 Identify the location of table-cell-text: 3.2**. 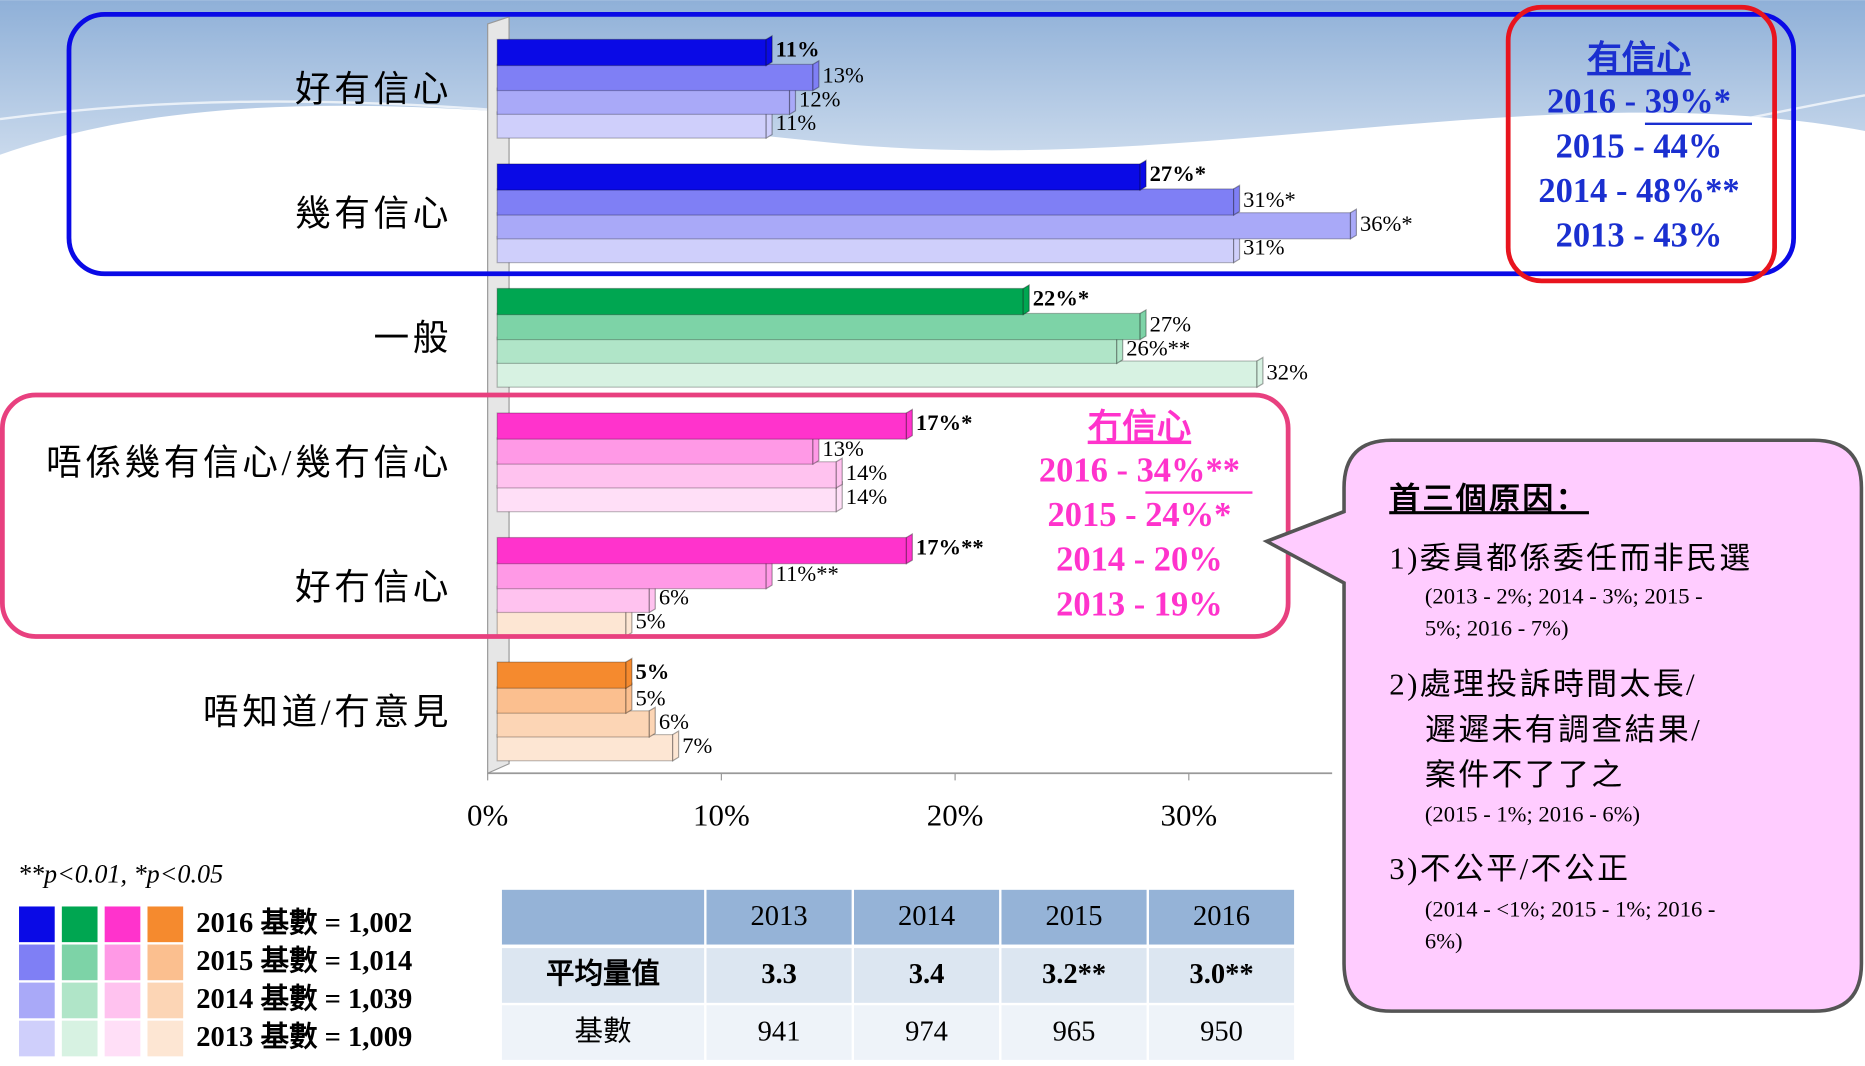
(1074, 974).